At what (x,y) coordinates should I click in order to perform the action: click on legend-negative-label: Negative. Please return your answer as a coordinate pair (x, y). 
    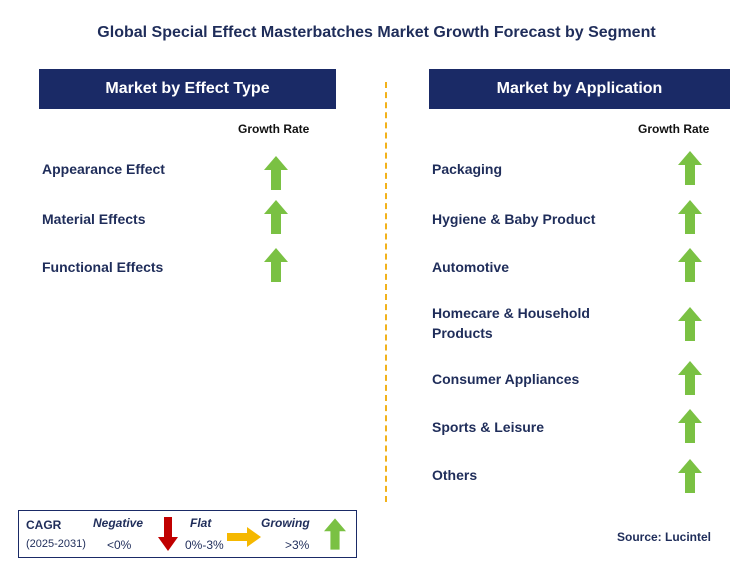
    Looking at the image, I should click on (118, 523).